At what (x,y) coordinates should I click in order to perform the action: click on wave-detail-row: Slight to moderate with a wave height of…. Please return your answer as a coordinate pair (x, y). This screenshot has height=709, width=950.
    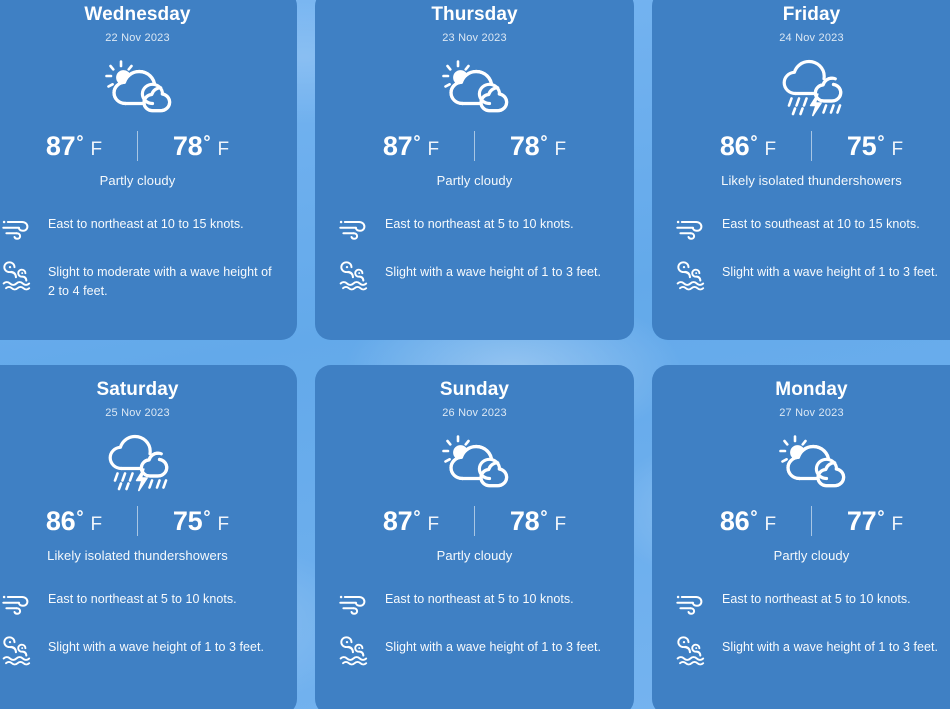
    Looking at the image, I should click on (137, 280).